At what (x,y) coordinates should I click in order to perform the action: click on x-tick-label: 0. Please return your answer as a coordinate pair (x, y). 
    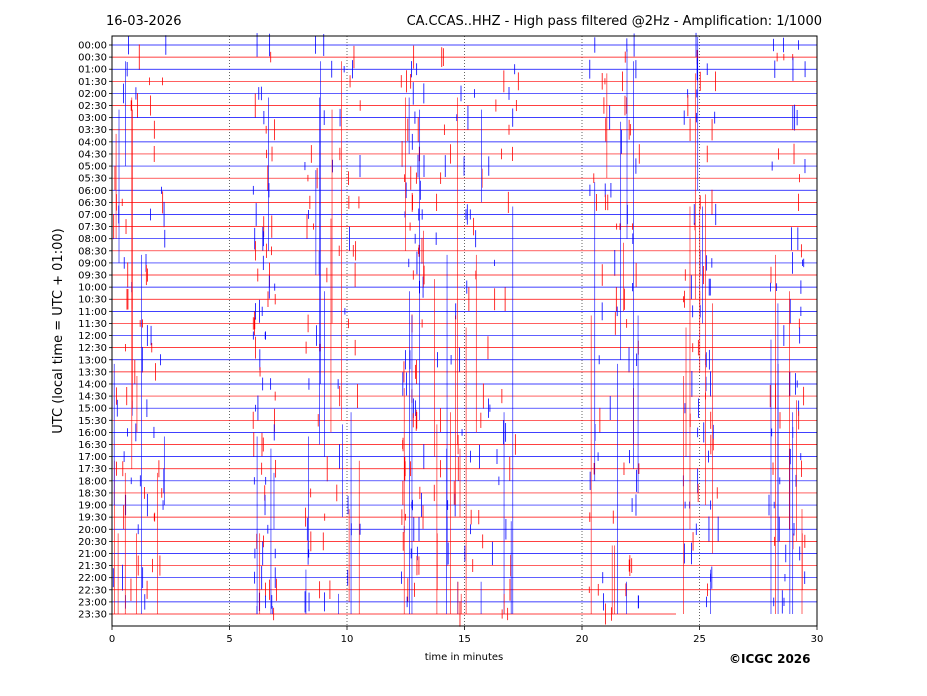
    Looking at the image, I should click on (112, 639).